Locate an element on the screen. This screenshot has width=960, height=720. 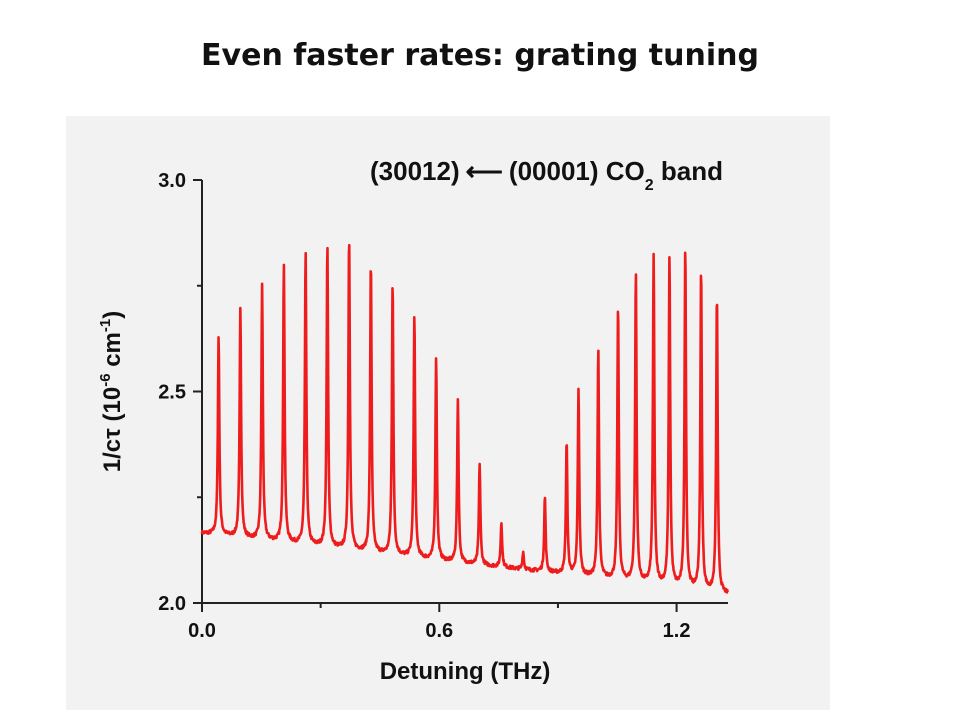
slide-title: Even faster rates: grating tuning is located at coordinates (480, 55).